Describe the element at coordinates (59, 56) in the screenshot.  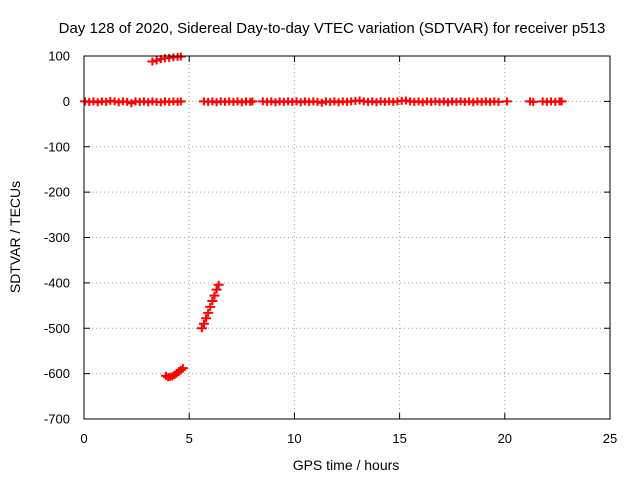
I see `y-tick-label: 100` at that location.